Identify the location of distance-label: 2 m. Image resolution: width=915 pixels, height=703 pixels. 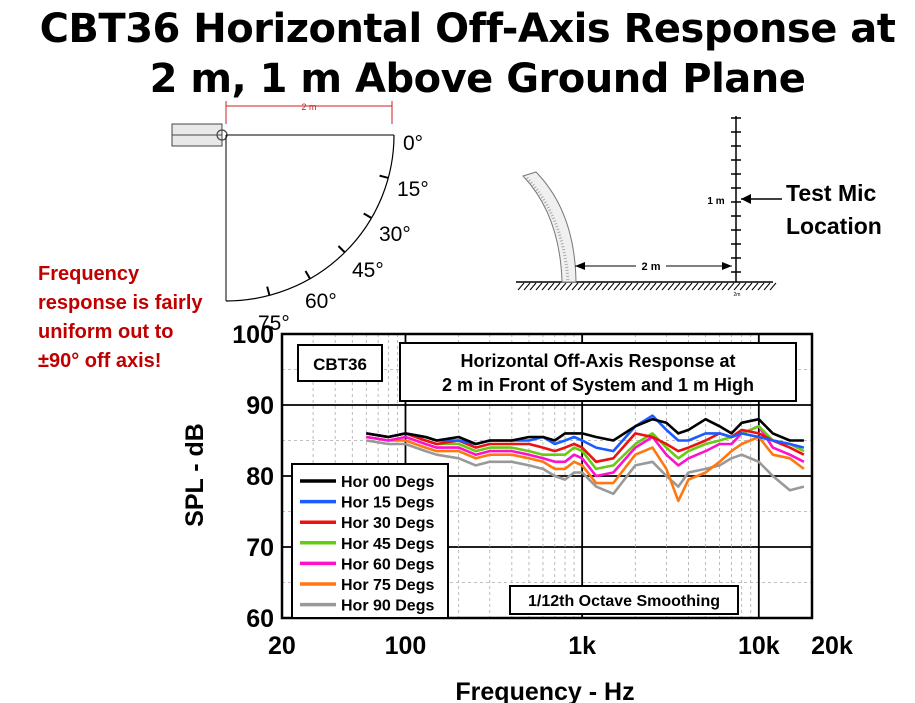
(651, 267).